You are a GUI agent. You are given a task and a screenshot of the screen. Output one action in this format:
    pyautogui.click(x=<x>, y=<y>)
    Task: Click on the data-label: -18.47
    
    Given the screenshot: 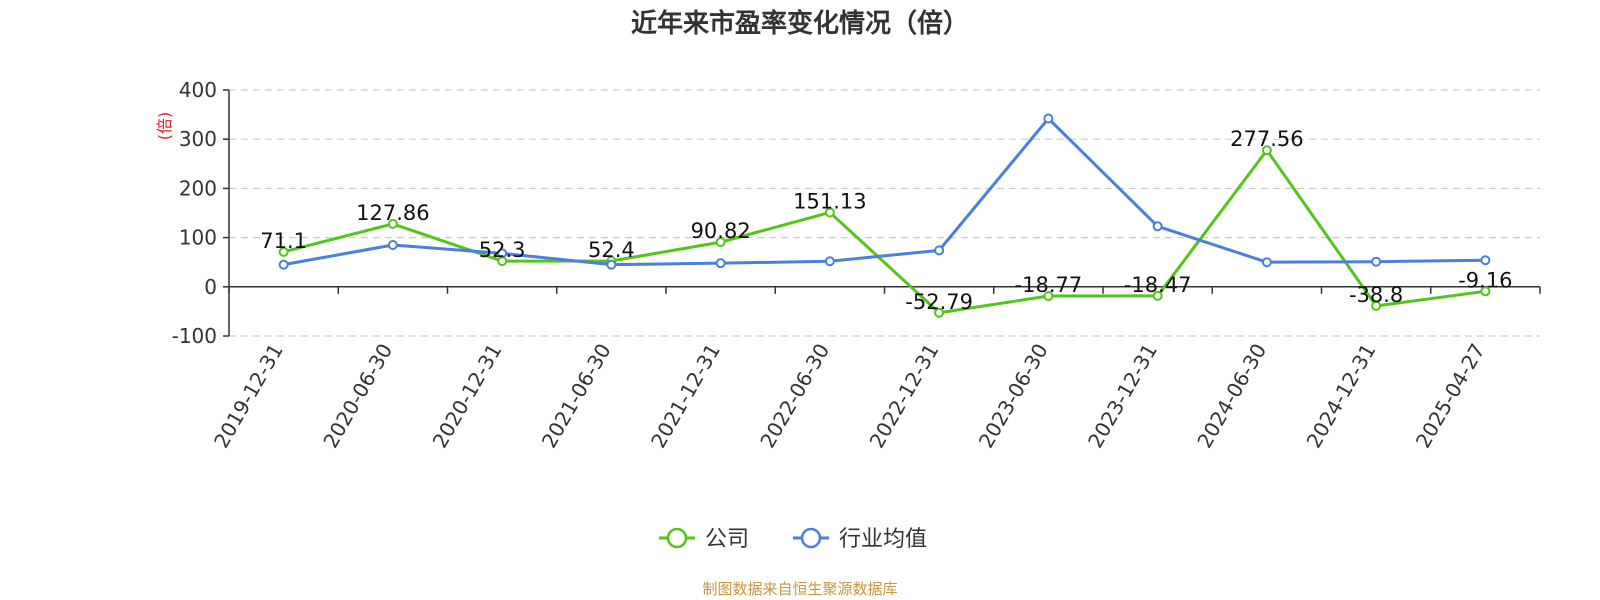 What is the action you would take?
    pyautogui.click(x=1158, y=285)
    